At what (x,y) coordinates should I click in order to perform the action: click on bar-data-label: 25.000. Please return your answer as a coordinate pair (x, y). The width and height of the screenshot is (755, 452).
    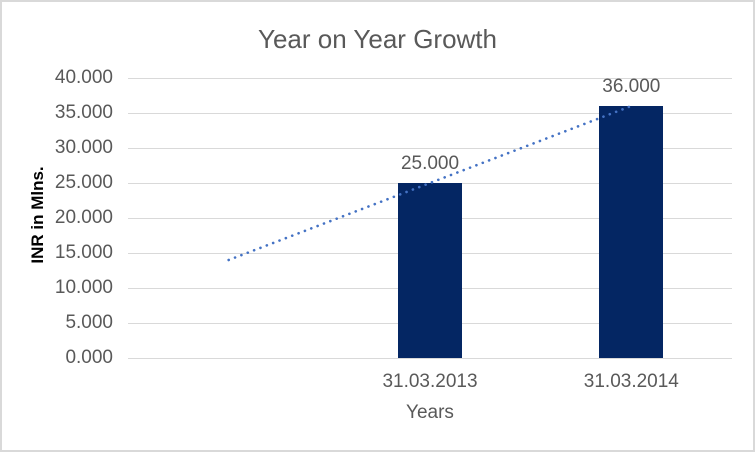
    Looking at the image, I should click on (430, 163).